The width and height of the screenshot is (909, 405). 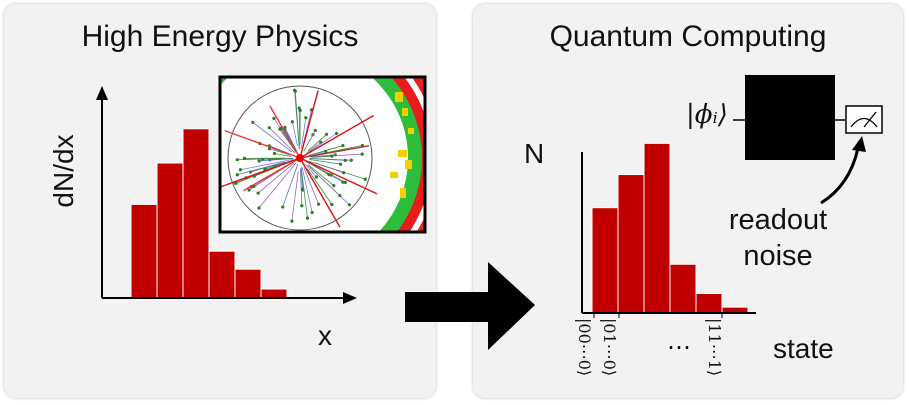 What do you see at coordinates (778, 256) in the screenshot?
I see `readout-label-line2: noise` at bounding box center [778, 256].